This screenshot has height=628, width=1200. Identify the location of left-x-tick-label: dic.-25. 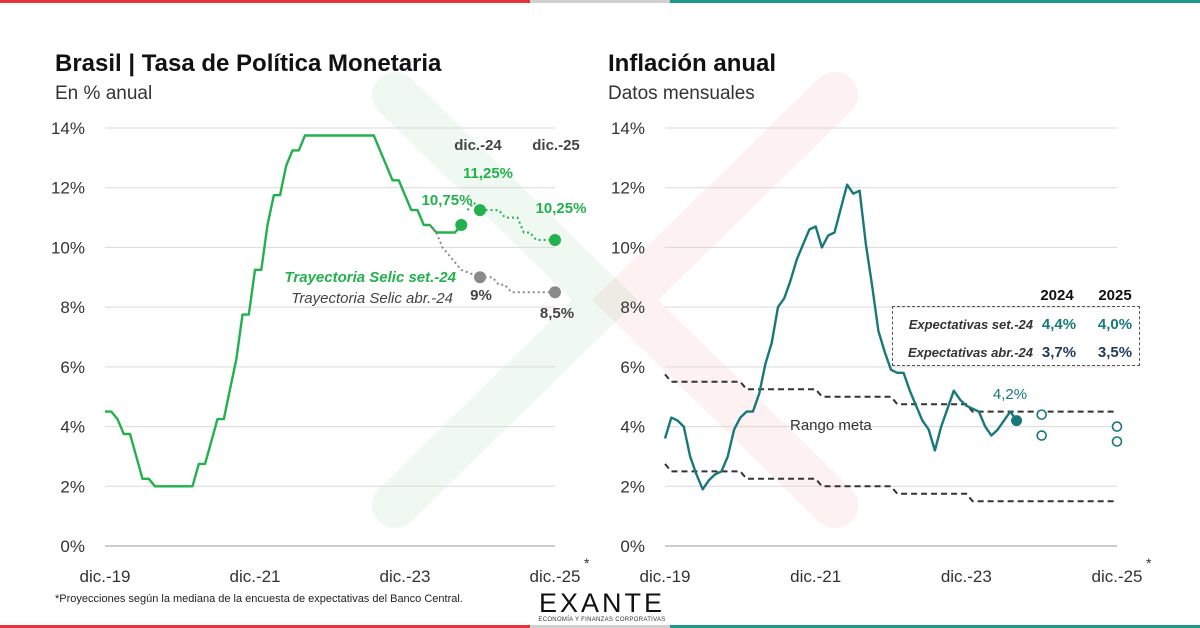
(554, 576).